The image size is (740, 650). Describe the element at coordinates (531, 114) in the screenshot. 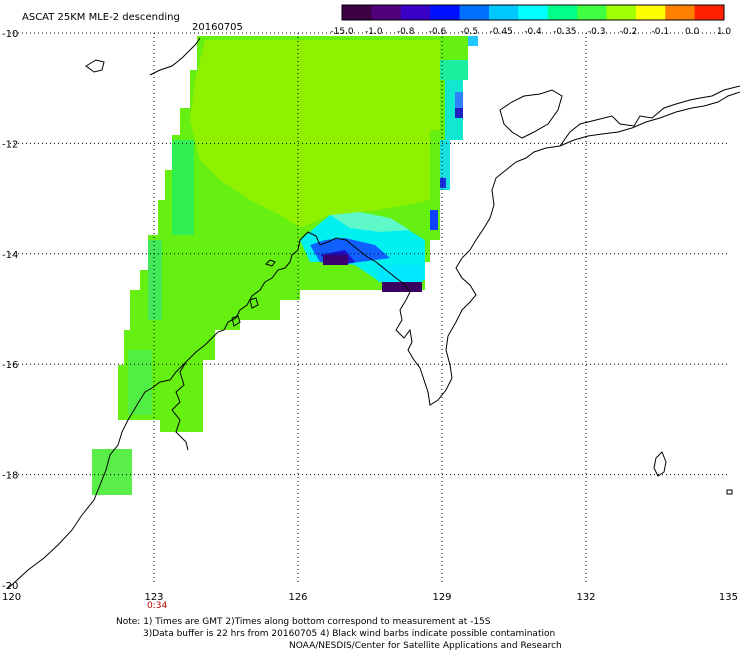

I see `coast-tiwi` at that location.